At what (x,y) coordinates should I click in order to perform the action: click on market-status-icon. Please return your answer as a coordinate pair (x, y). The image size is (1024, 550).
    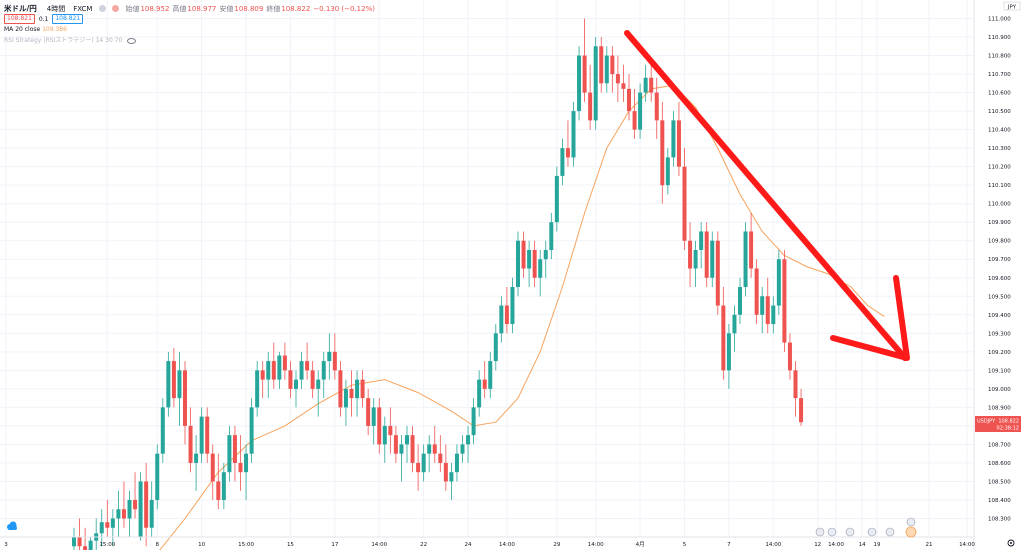
    Looking at the image, I should click on (103, 8).